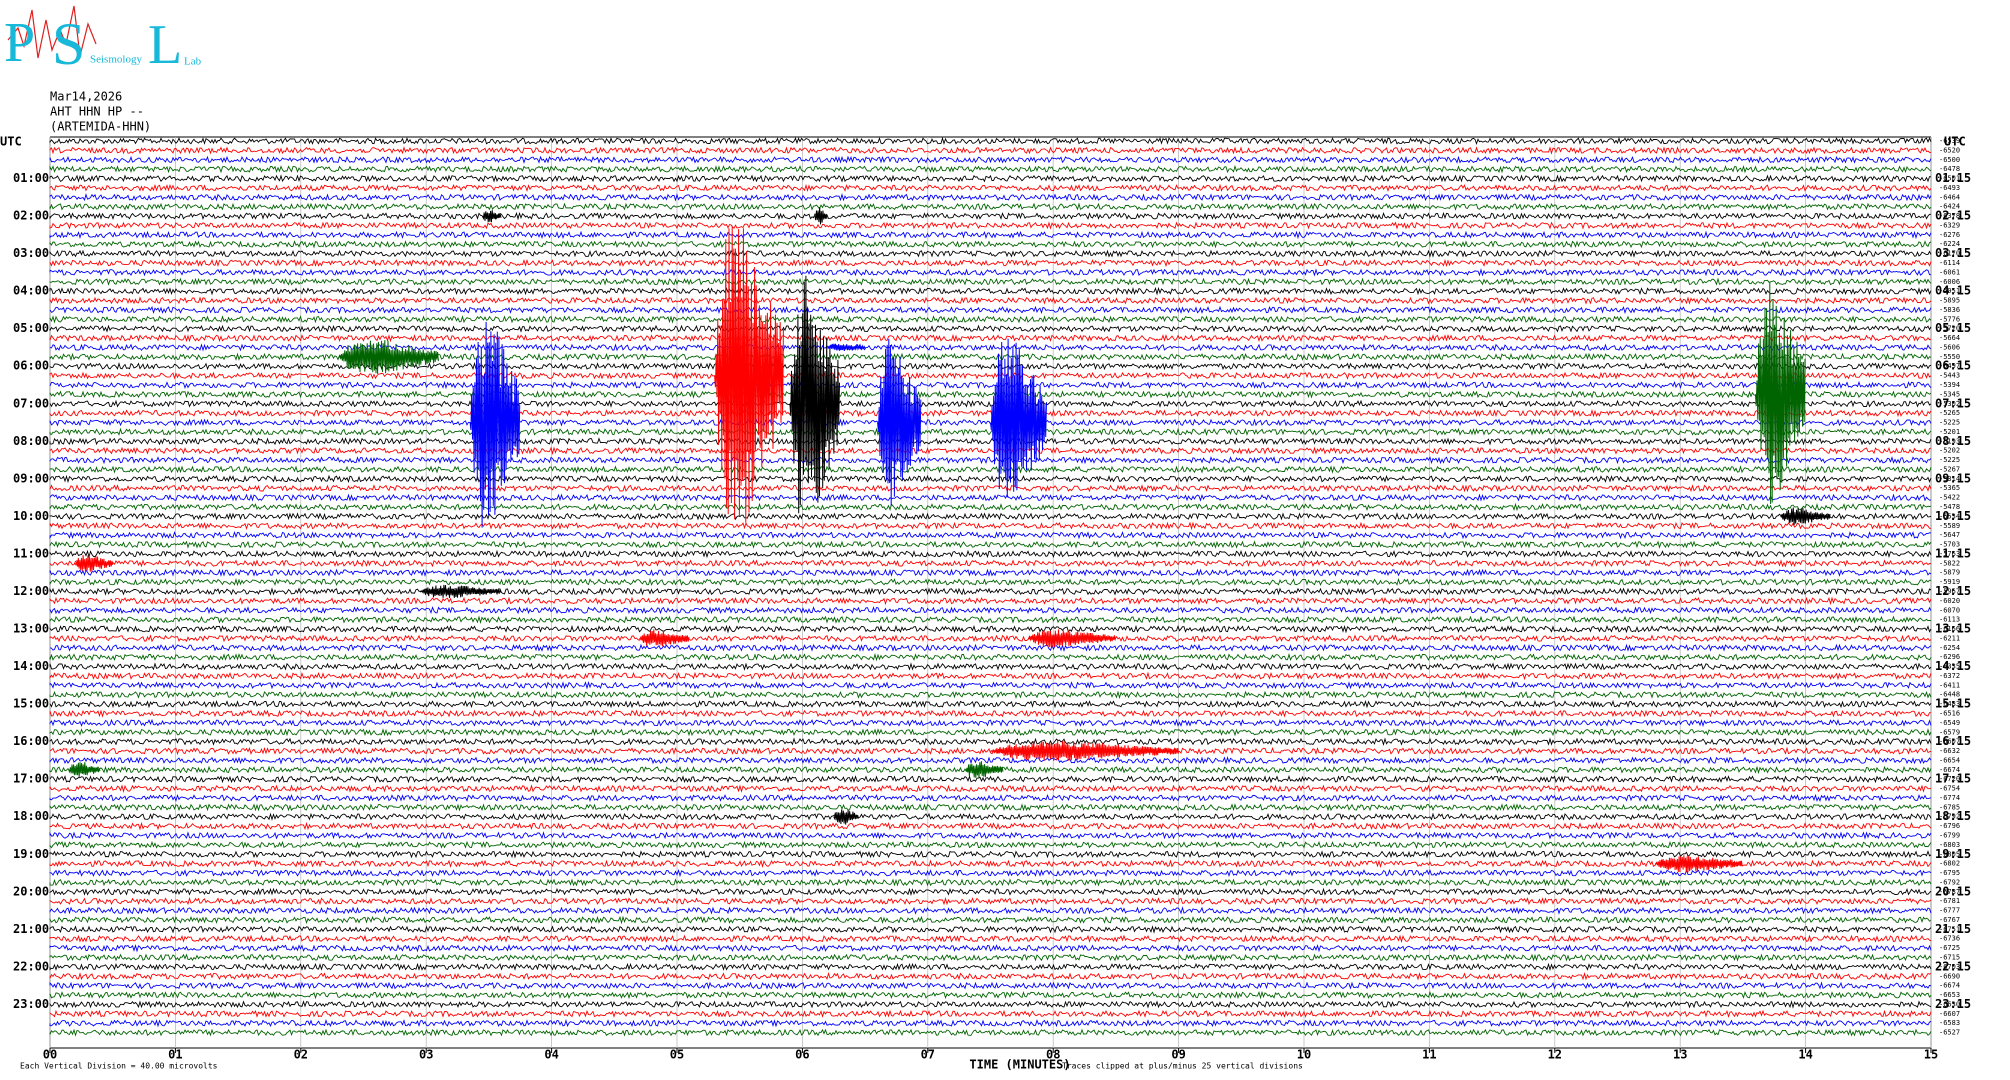  Describe the element at coordinates (175, 1055) in the screenshot. I see `x-tick-label: 01` at that location.